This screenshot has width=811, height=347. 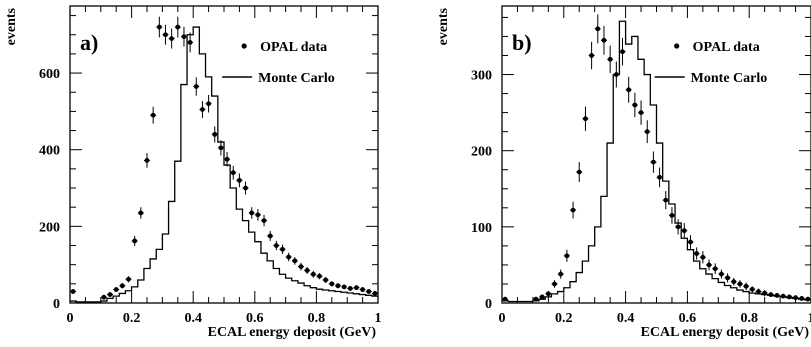 I want to click on x-tick-label: 1, so click(x=378, y=318).